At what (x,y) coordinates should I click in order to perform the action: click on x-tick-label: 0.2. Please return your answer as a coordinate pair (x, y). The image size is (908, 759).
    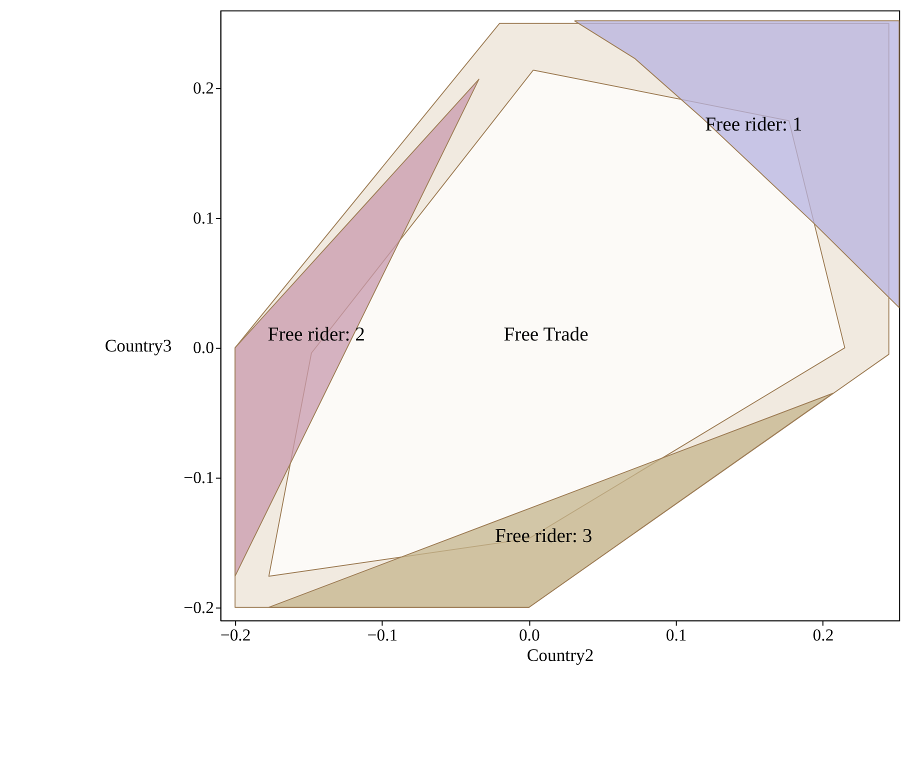
    Looking at the image, I should click on (823, 634).